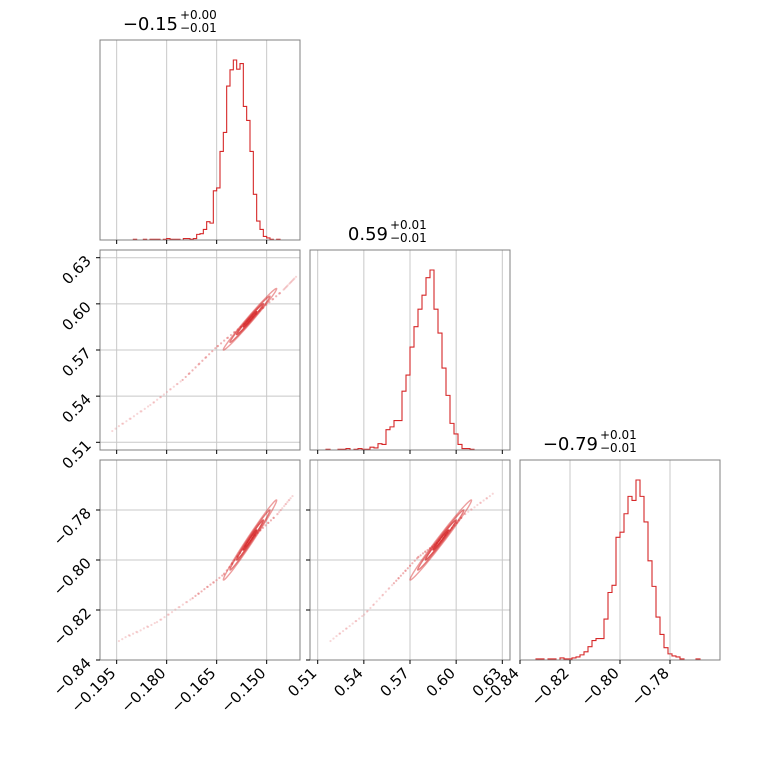  What do you see at coordinates (198, 28) in the screenshot?
I see `title-0-sub: −0.01` at bounding box center [198, 28].